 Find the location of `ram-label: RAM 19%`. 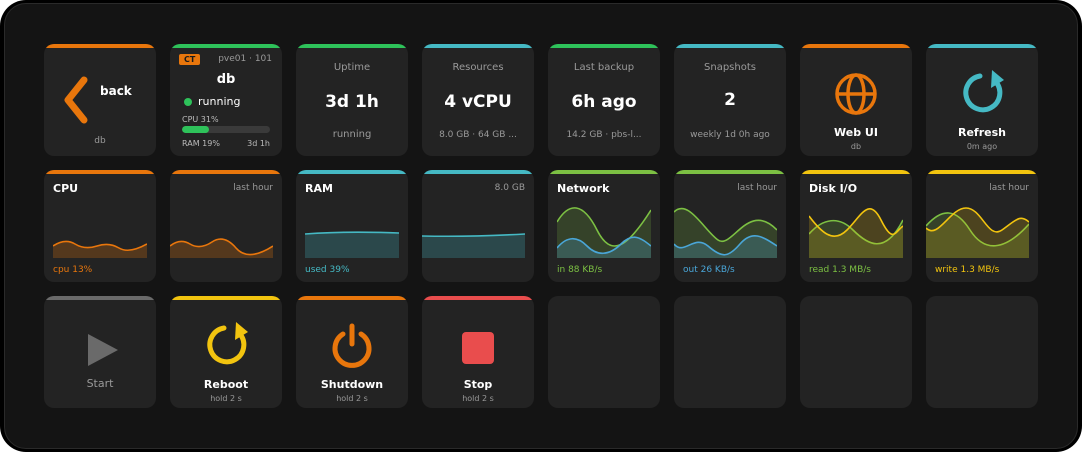

ram-label: RAM 19% is located at coordinates (201, 143).